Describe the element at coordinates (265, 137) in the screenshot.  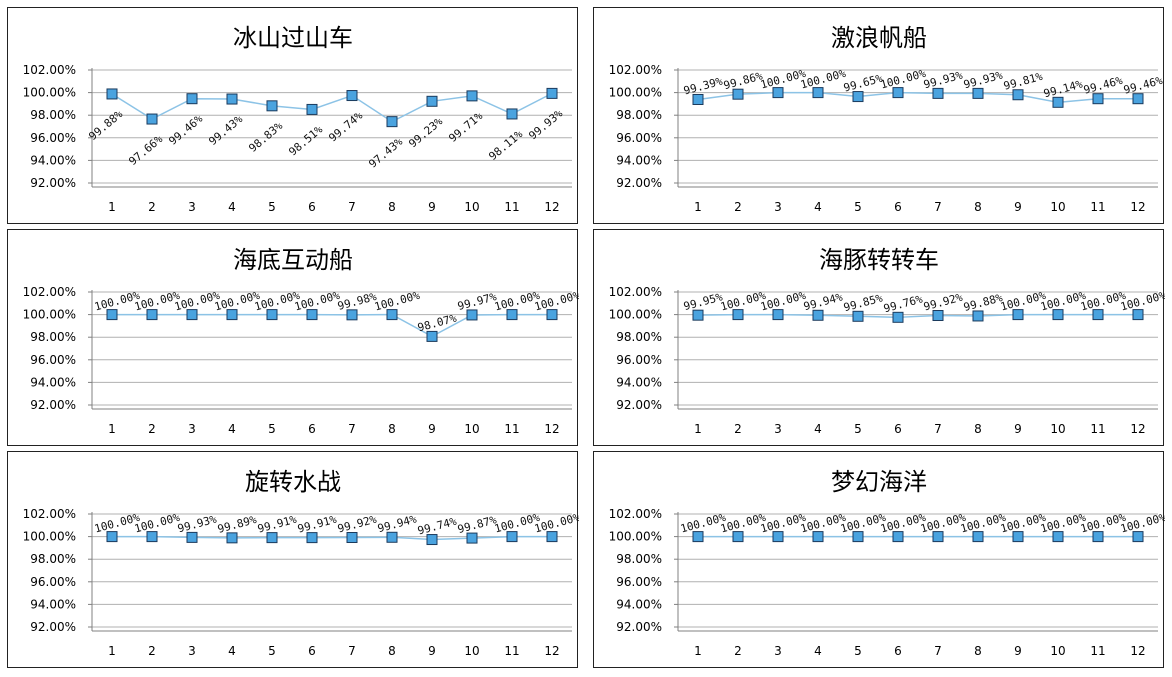
I see `data-label: 98.83%` at that location.